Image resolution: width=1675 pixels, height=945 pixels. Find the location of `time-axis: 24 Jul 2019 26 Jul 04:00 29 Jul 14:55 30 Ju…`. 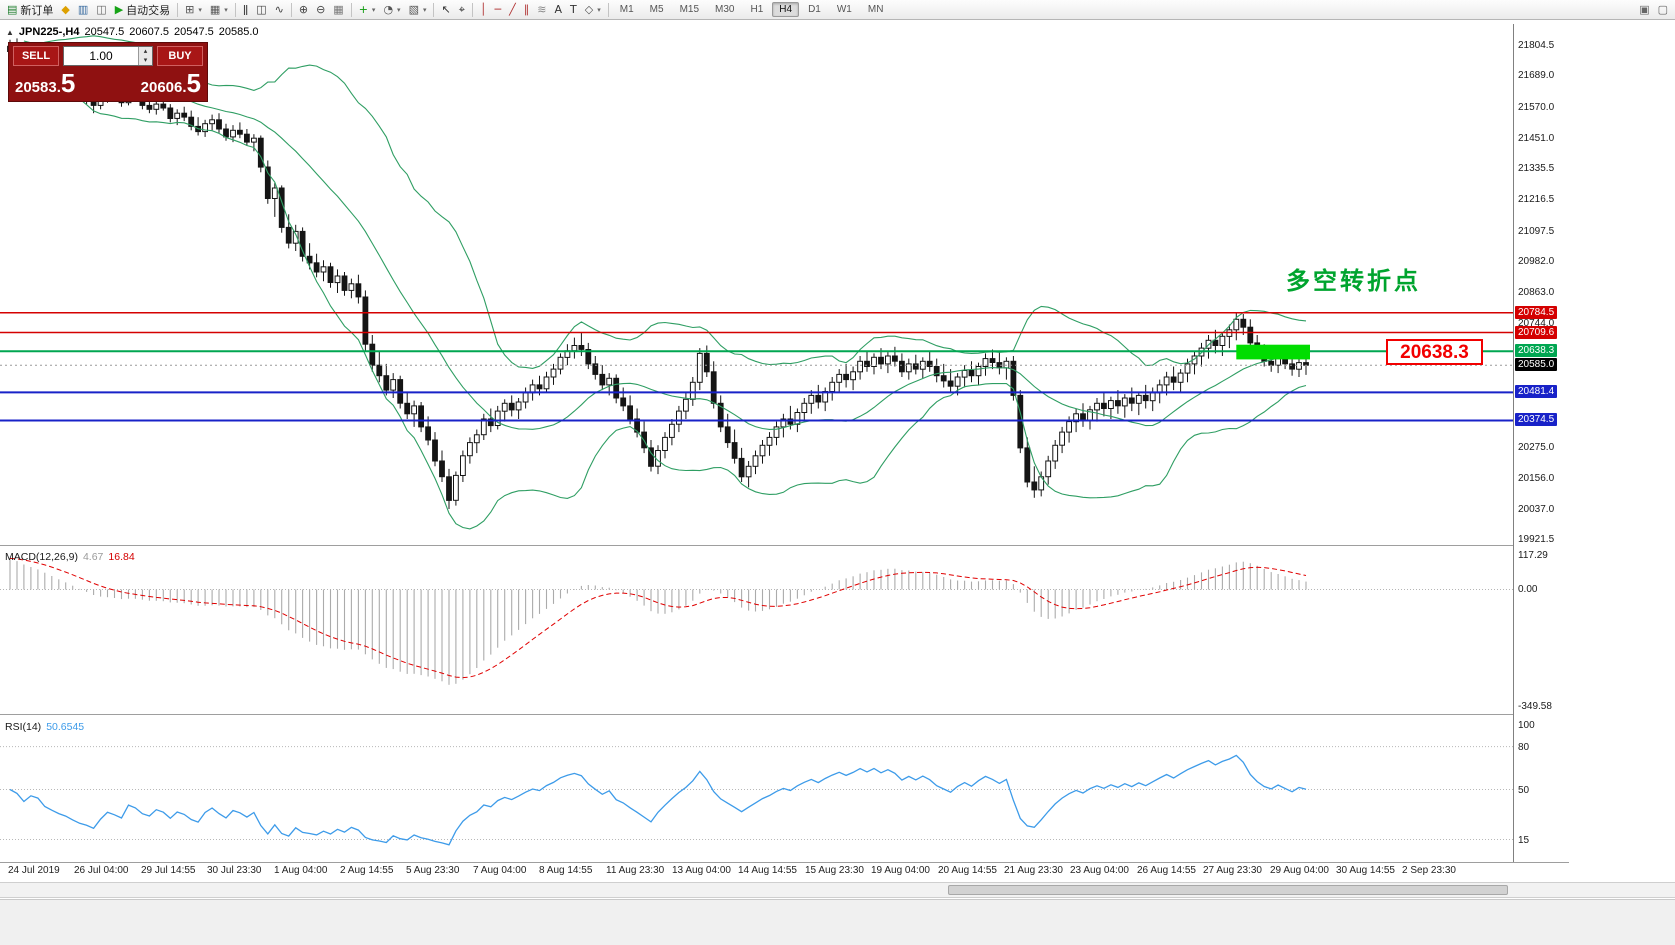

time-axis: 24 Jul 2019 26 Jul 04:00 29 Jul 14:55 30 Ju… is located at coordinates (756, 872).